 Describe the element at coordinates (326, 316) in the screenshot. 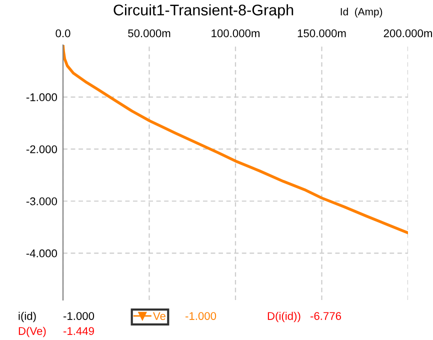

I see `text: -6.776` at that location.